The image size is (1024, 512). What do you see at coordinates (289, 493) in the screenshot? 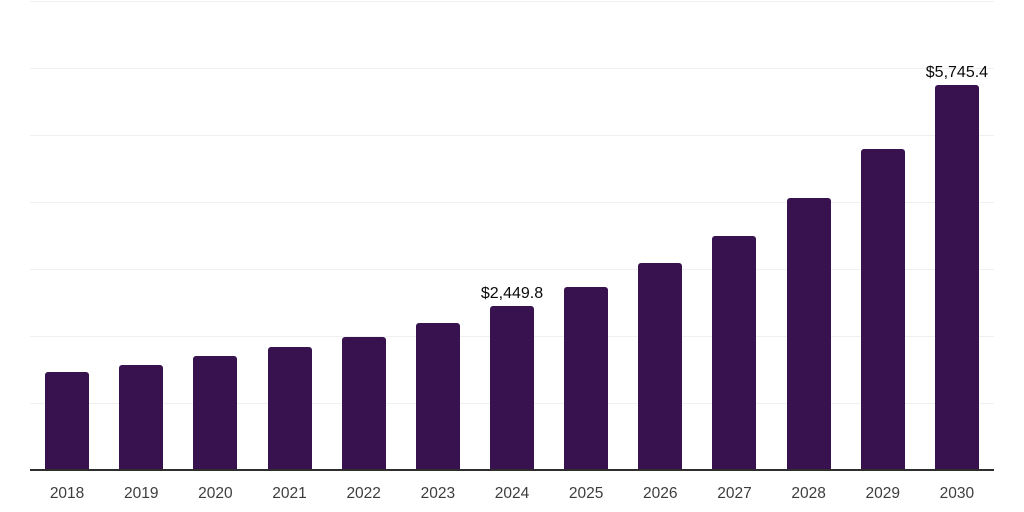
I see `x-tick-label-2021: 2021` at bounding box center [289, 493].